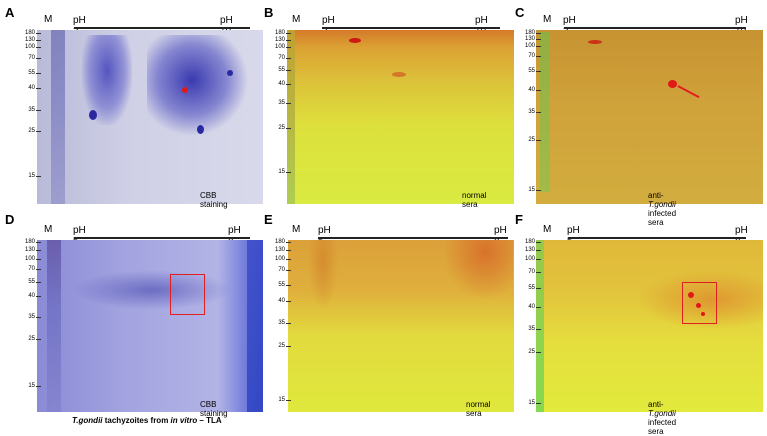  Describe the element at coordinates (520, 12) in the screenshot. I see `panel-label: C` at that location.